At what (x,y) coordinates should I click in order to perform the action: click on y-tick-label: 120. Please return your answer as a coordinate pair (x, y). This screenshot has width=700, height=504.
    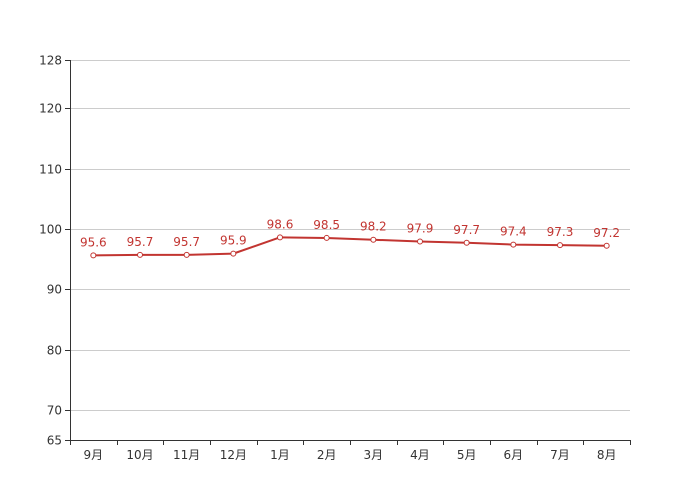
    Looking at the image, I should click on (50, 109).